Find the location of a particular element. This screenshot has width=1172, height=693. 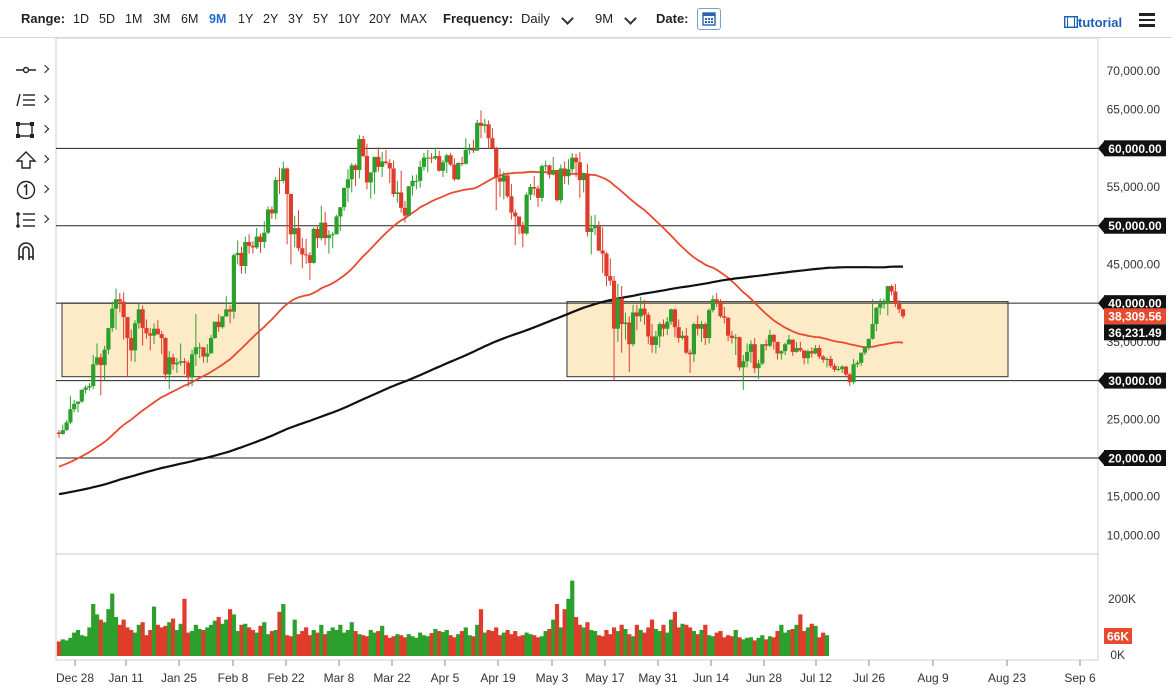

magnet-tool is located at coordinates (30, 250).